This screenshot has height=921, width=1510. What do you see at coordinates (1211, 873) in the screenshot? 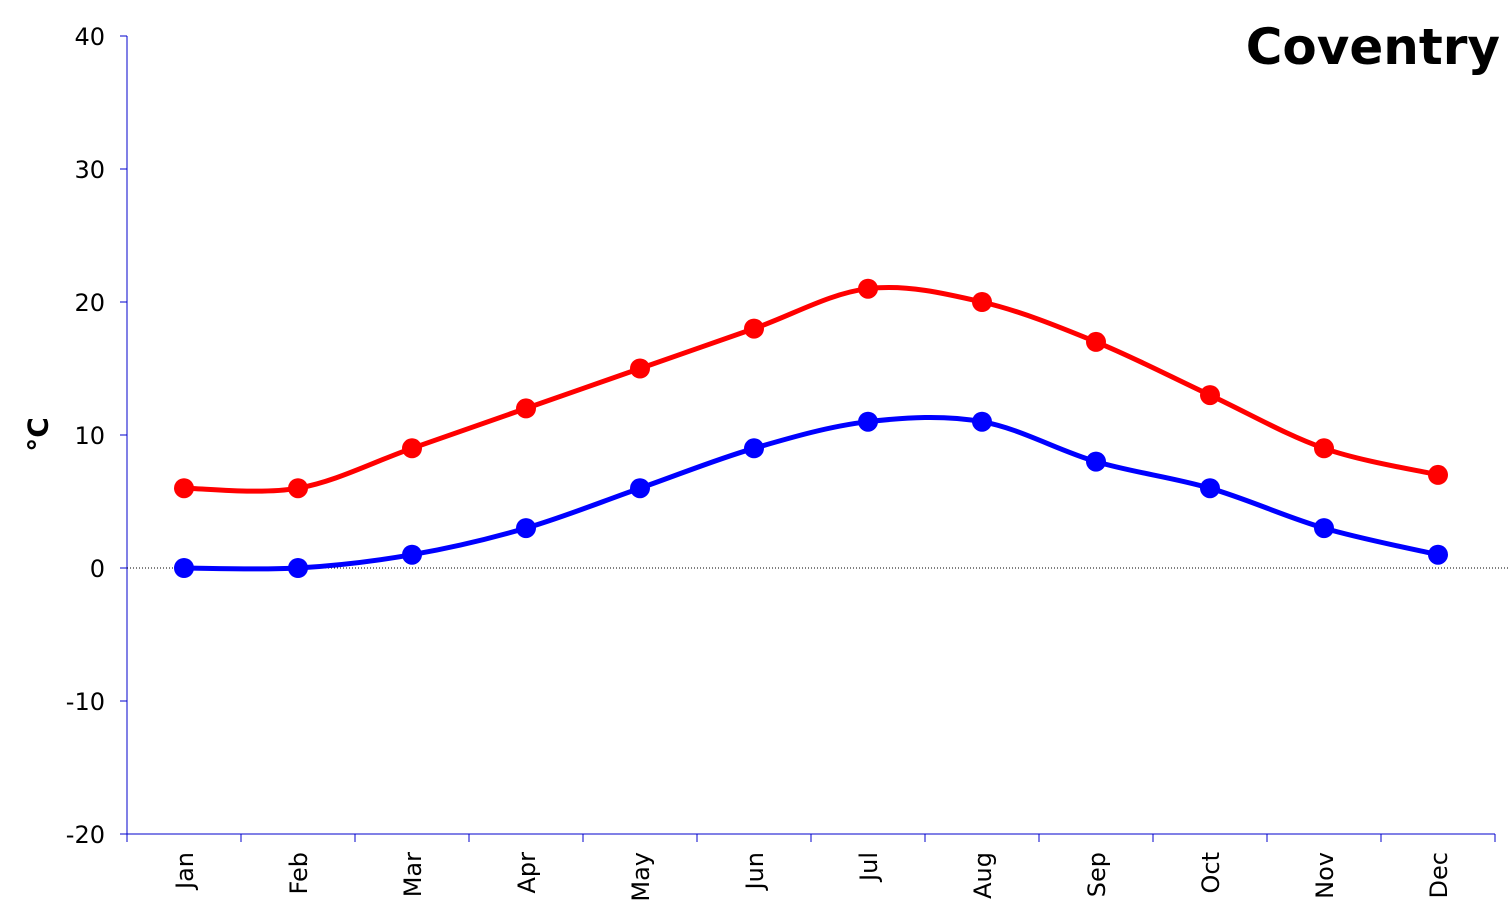
I see `x-tick-label: Oct` at bounding box center [1211, 873].